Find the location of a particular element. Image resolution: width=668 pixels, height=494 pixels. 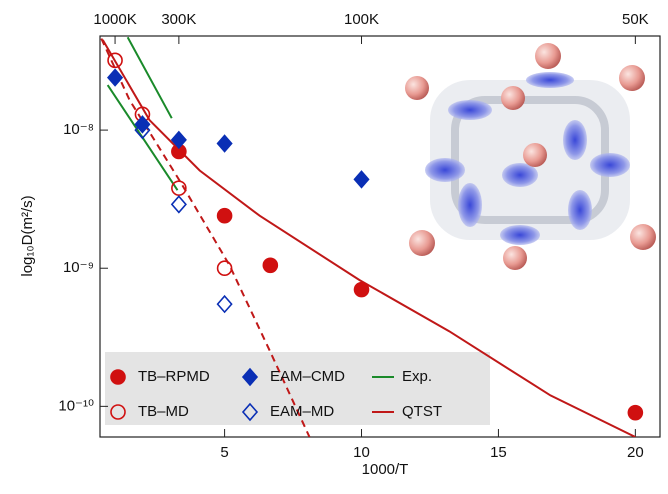

x-tick-label: 5 is located at coordinates (224, 452).